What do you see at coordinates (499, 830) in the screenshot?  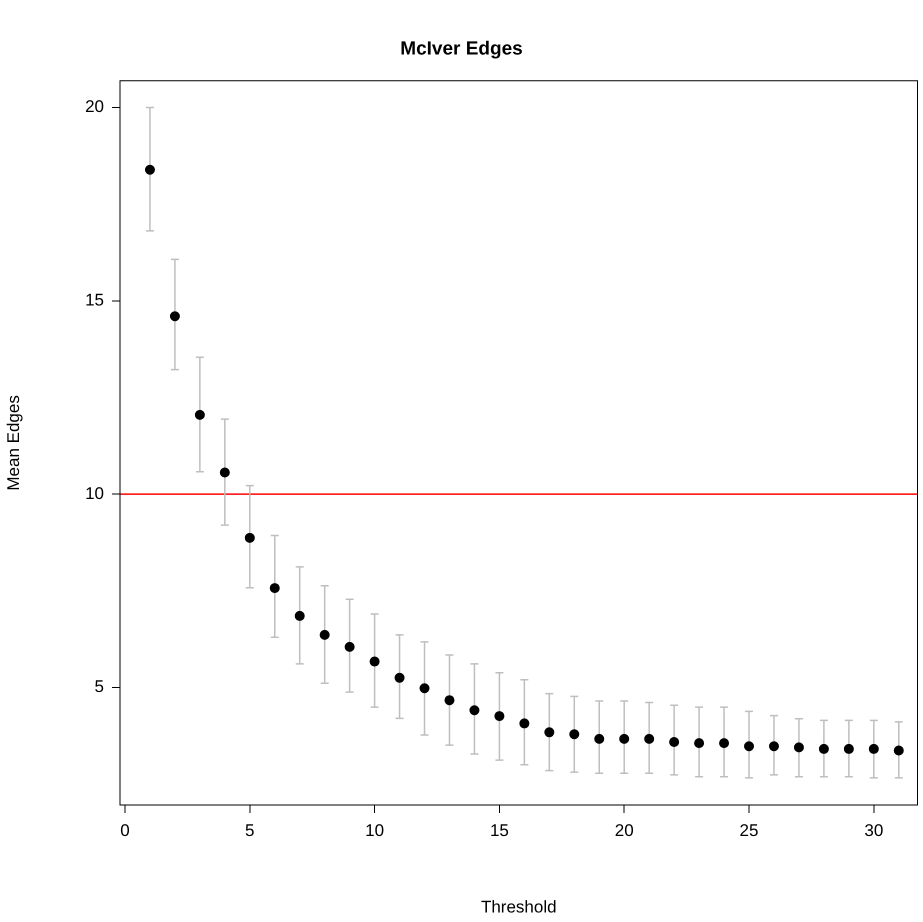 I see `x-tick-label: 15` at bounding box center [499, 830].